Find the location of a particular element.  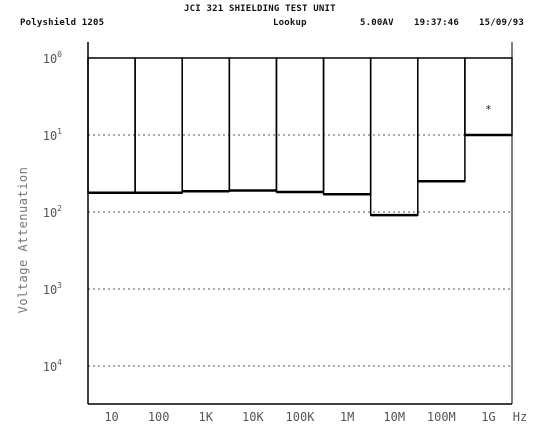

y-axis-label: Voltage Attenuation is located at coordinates (23, 240).